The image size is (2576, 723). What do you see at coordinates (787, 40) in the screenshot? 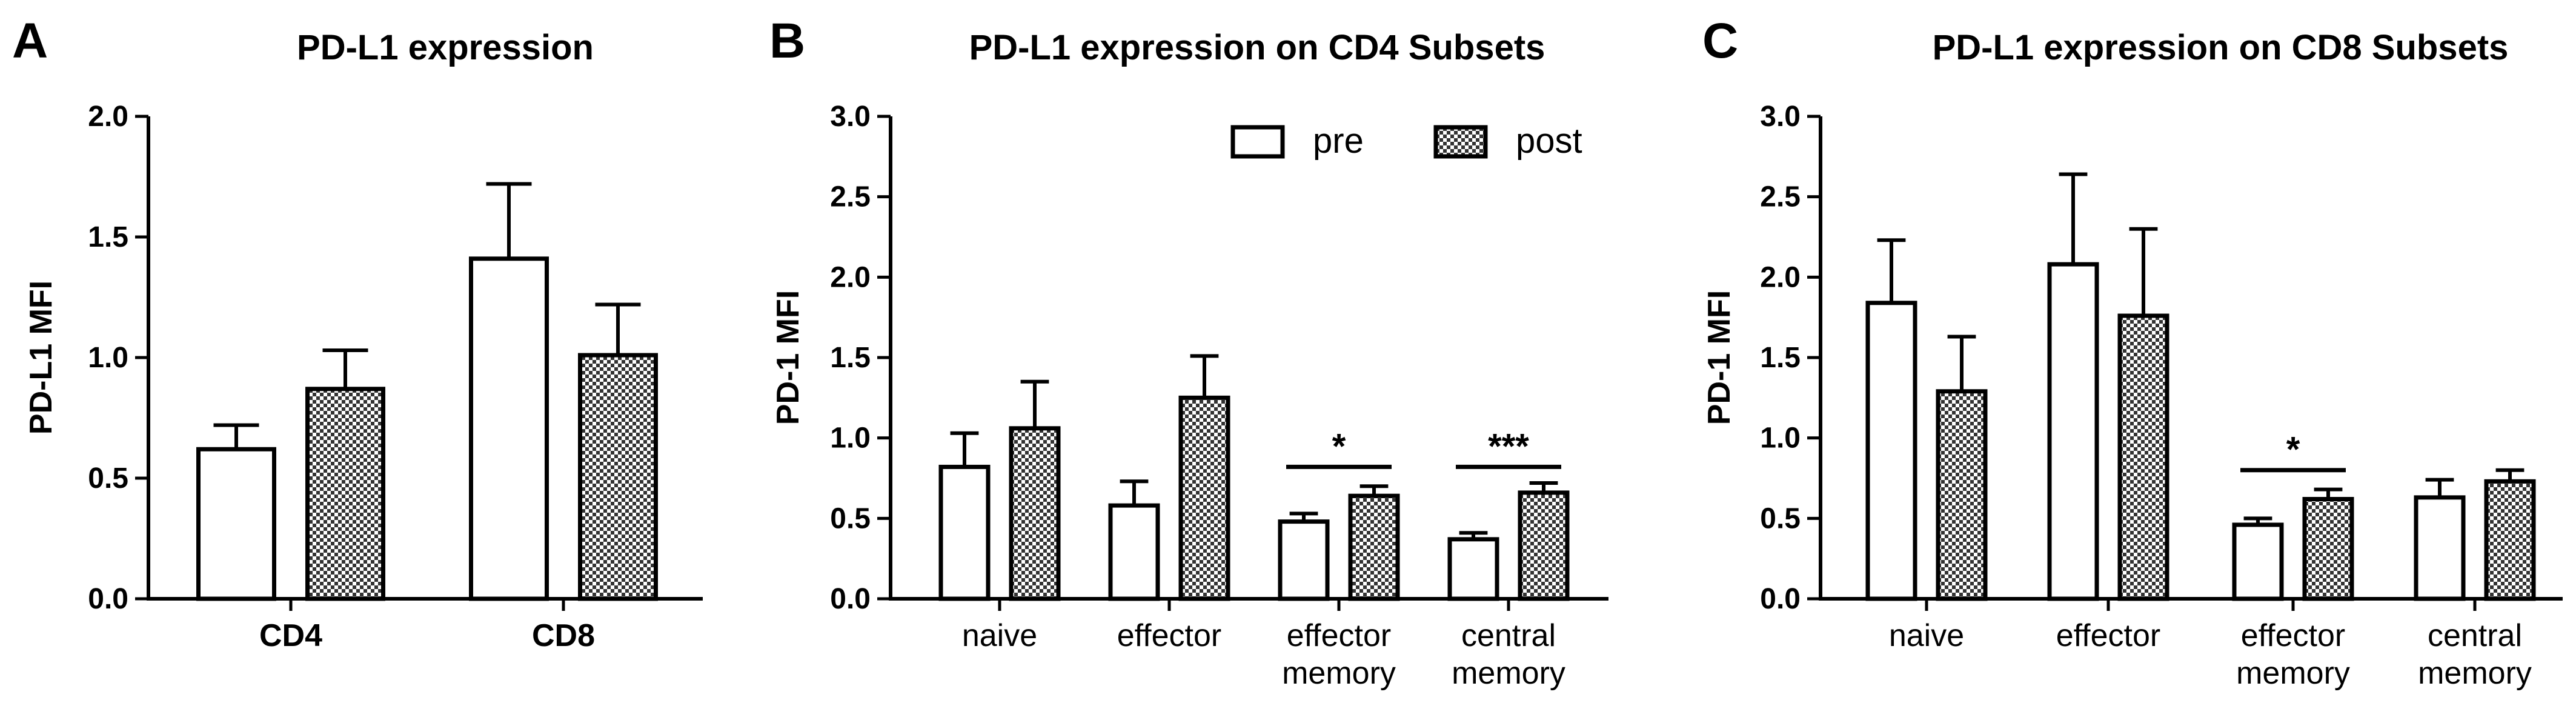
I see `panel-letter: B` at bounding box center [787, 40].